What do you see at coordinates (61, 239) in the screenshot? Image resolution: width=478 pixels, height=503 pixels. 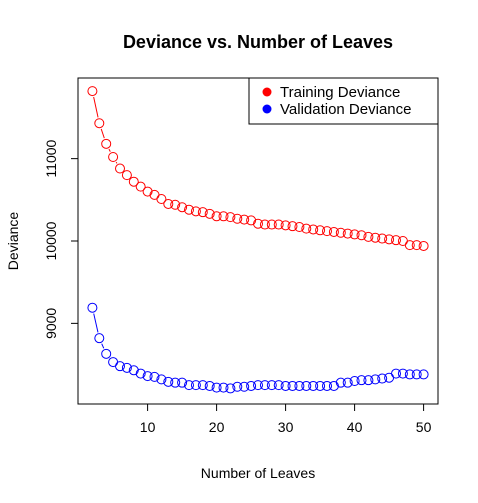 I see `y-axis: 9000 10000 11000` at bounding box center [61, 239].